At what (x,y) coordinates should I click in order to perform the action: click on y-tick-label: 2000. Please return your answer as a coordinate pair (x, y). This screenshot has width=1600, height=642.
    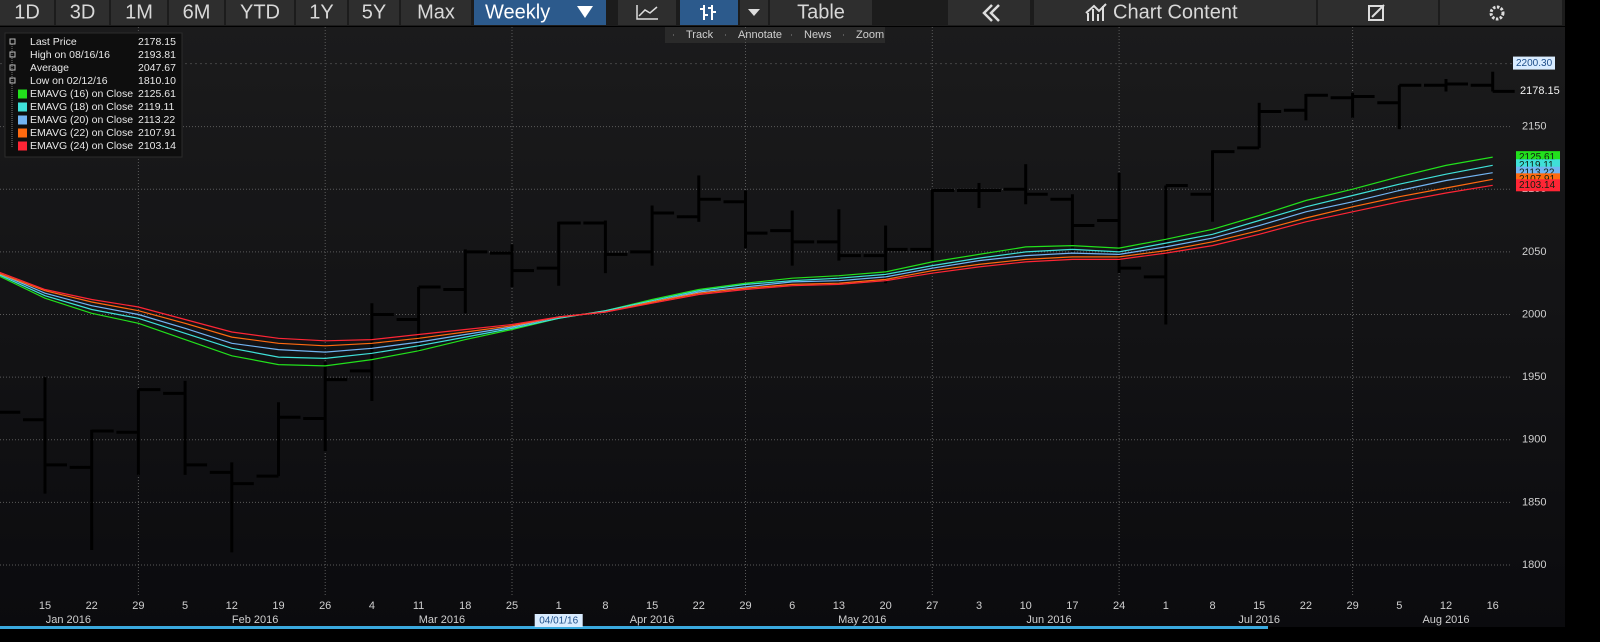
    Looking at the image, I should click on (1534, 314).